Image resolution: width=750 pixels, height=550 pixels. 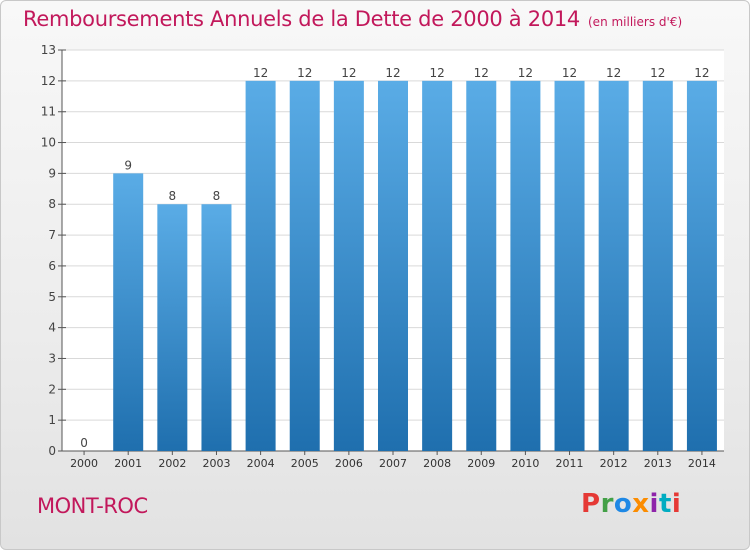 I want to click on y-tick-label: 13, so click(x=48, y=50).